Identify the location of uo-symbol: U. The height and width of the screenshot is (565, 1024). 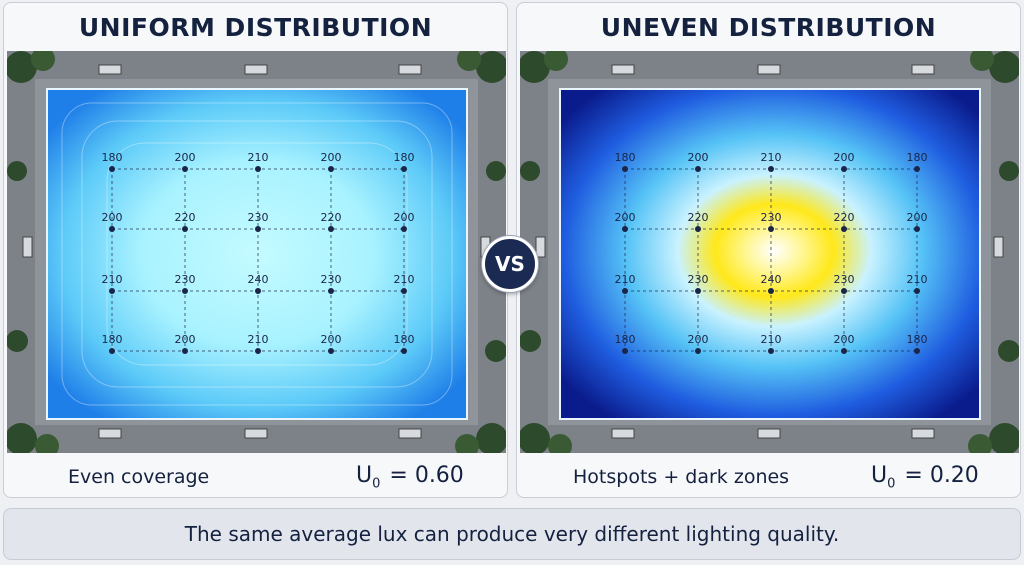
(879, 475).